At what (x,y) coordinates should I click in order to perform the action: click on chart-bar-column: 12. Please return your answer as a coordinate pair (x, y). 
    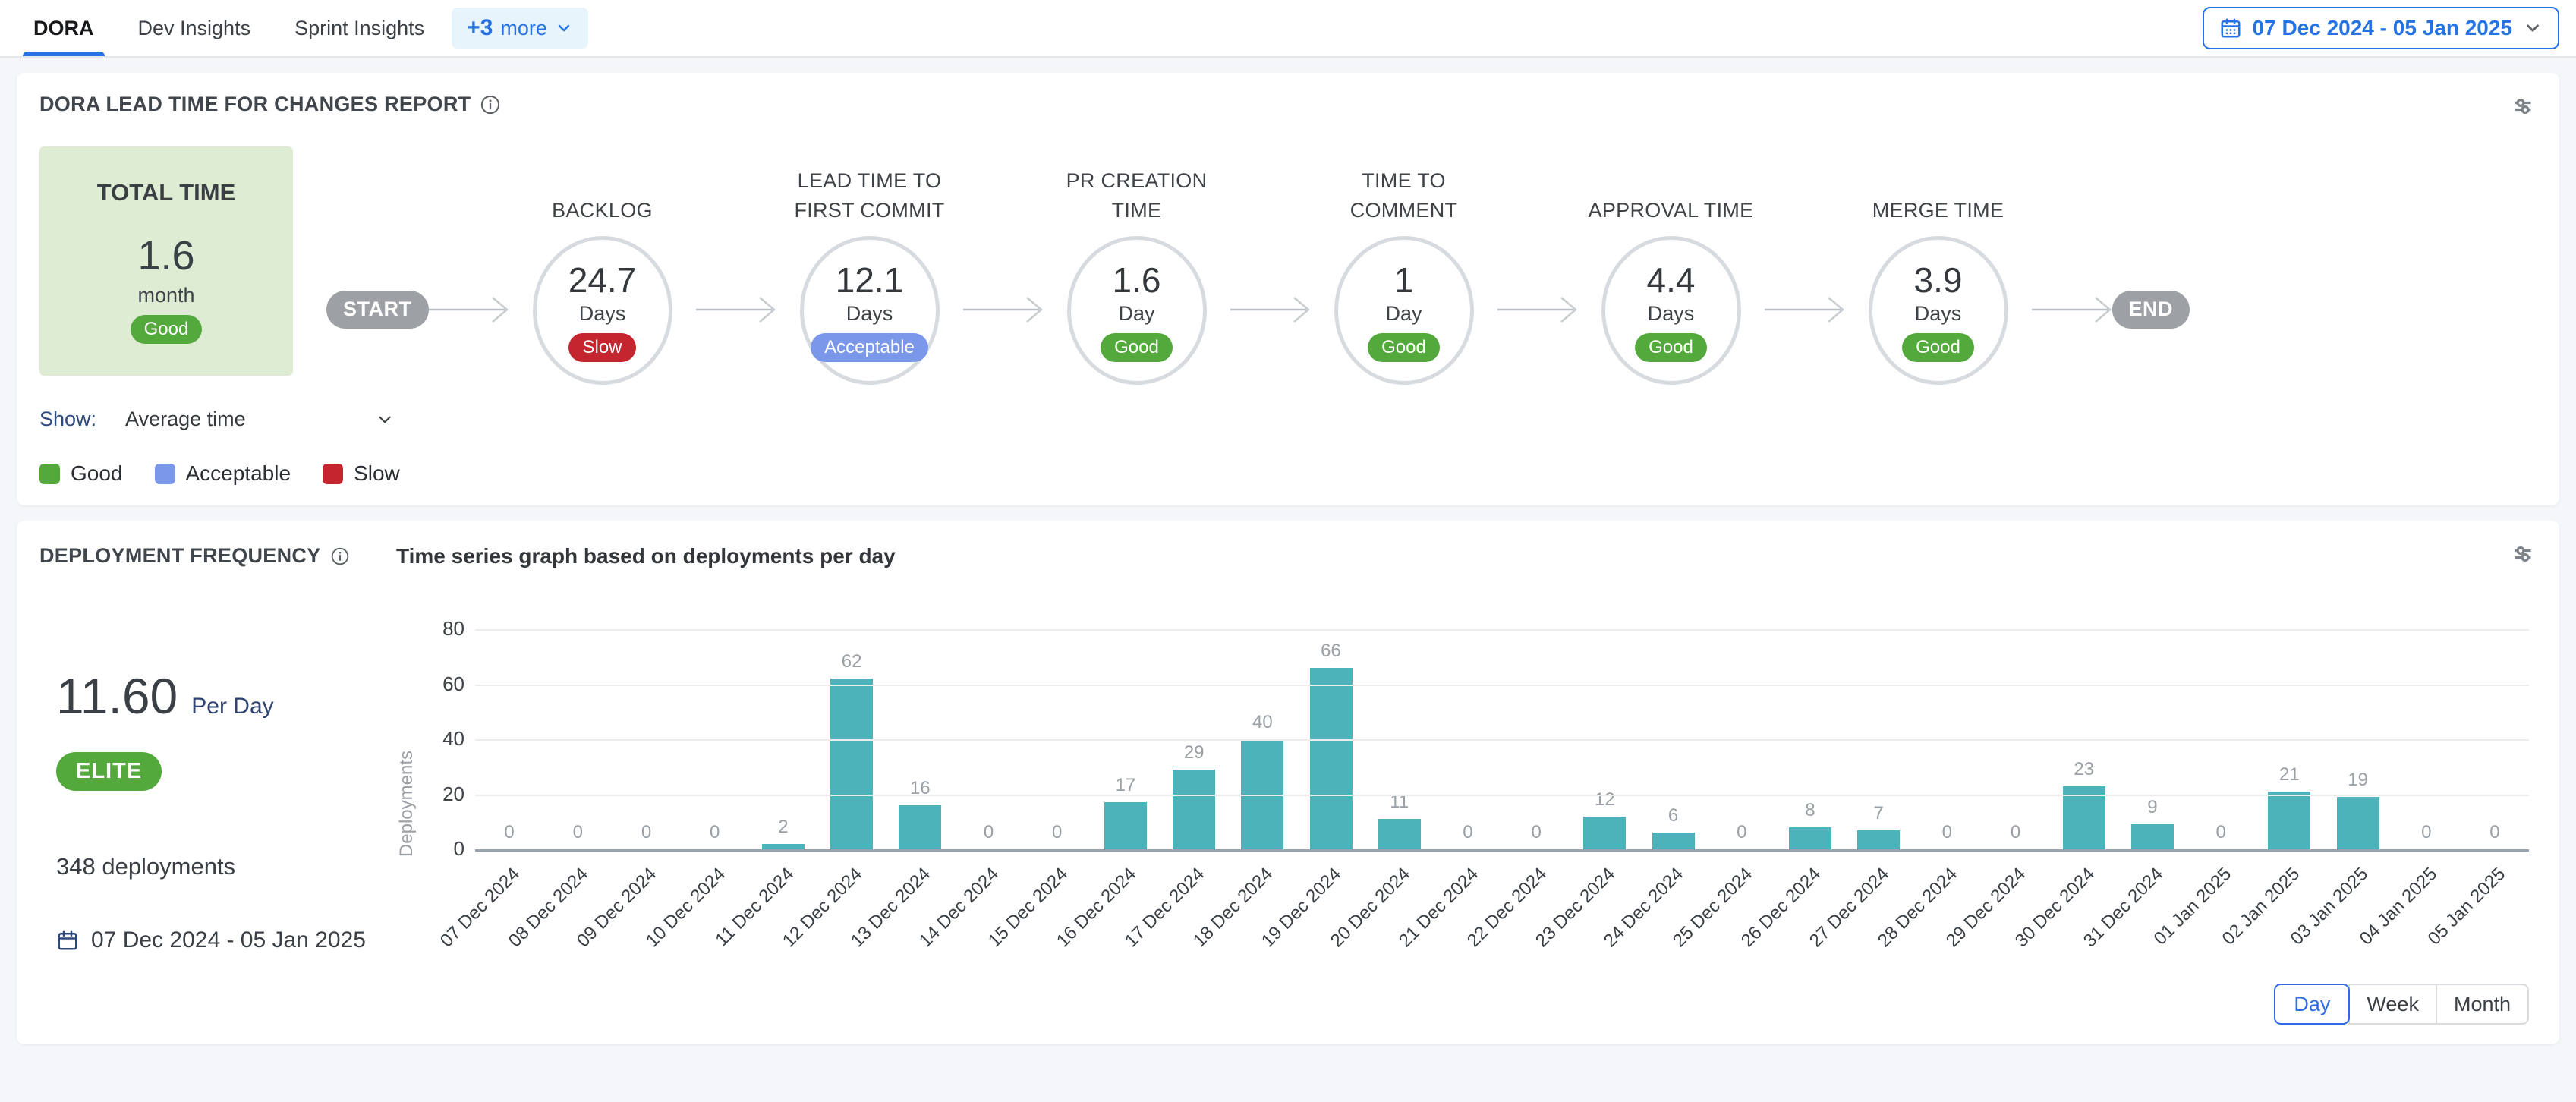
    Looking at the image, I should click on (1604, 720).